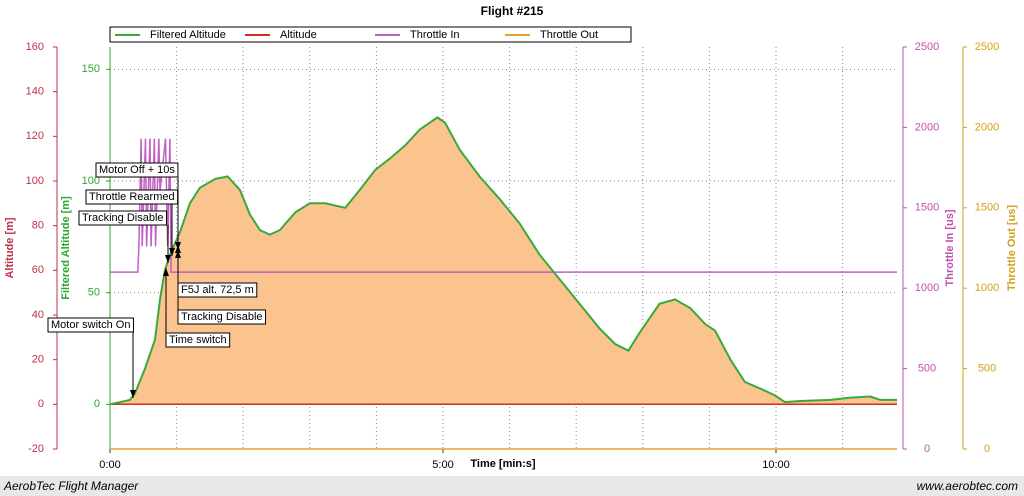 This screenshot has width=1024, height=496. Describe the element at coordinates (503, 464) in the screenshot. I see `x-axis-title: Time [min:s]` at that location.